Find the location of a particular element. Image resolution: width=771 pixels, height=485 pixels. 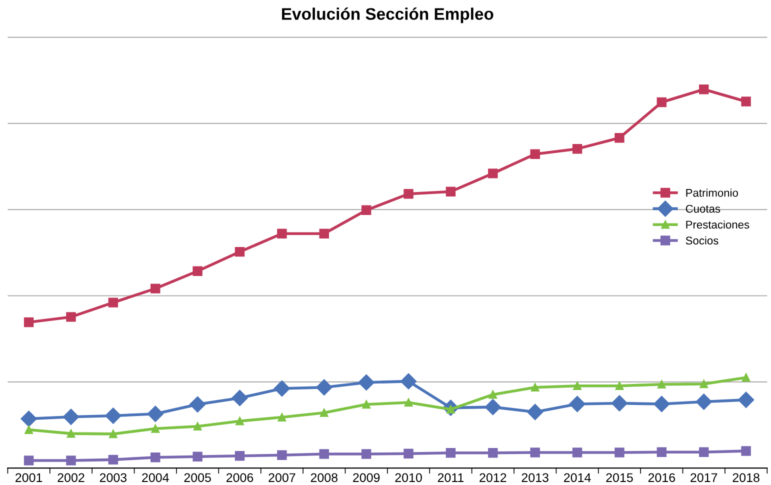

legend-label: Socios is located at coordinates (702, 240).